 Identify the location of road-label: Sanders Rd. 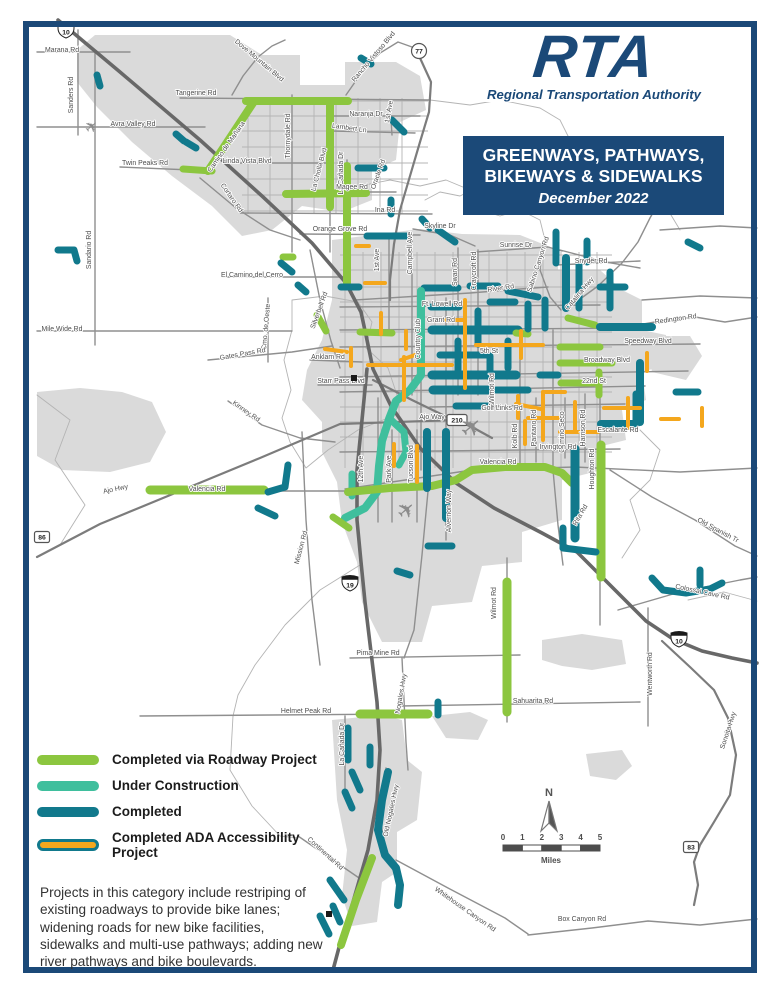
(71, 95).